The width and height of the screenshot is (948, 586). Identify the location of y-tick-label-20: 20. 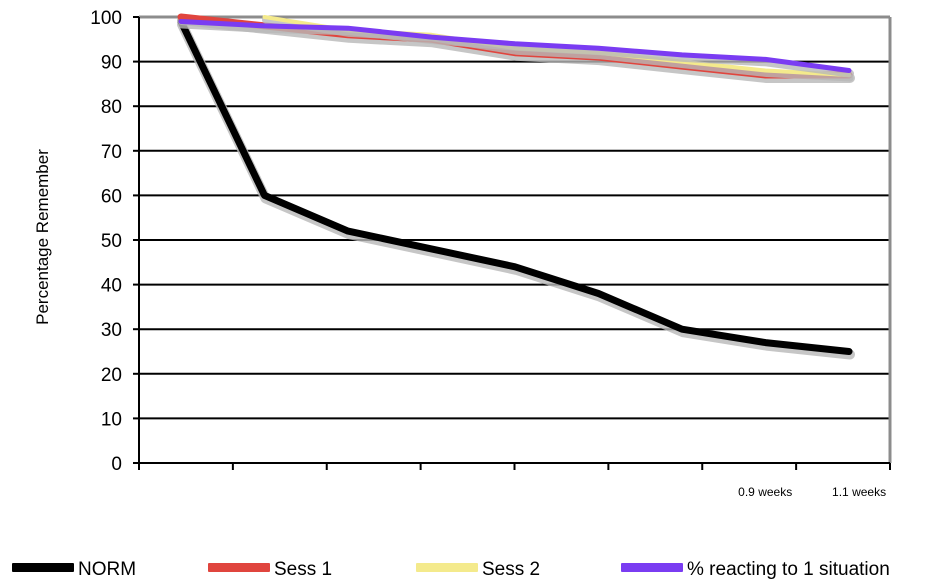
(111, 375).